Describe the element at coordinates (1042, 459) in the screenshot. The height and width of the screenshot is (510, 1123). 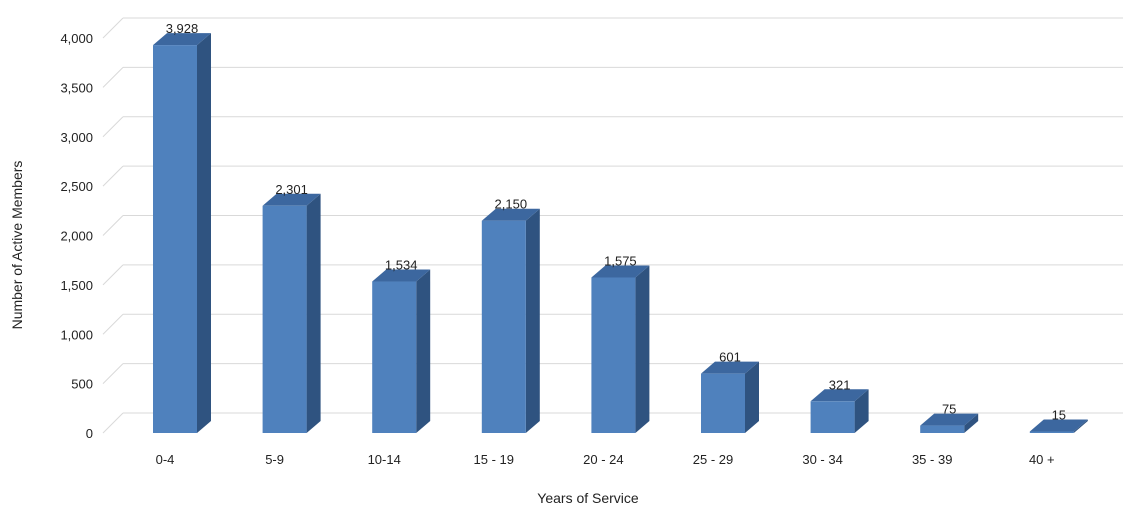
I see `x-tick-label: 40 +` at that location.